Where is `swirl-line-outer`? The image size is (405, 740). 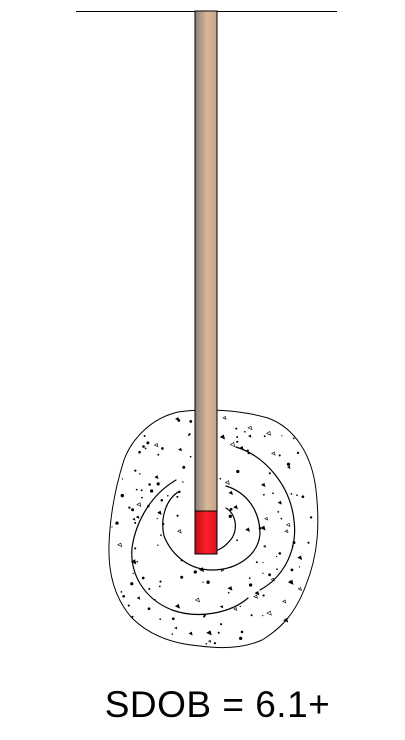 swirl-line-outer is located at coordinates (265, 518).